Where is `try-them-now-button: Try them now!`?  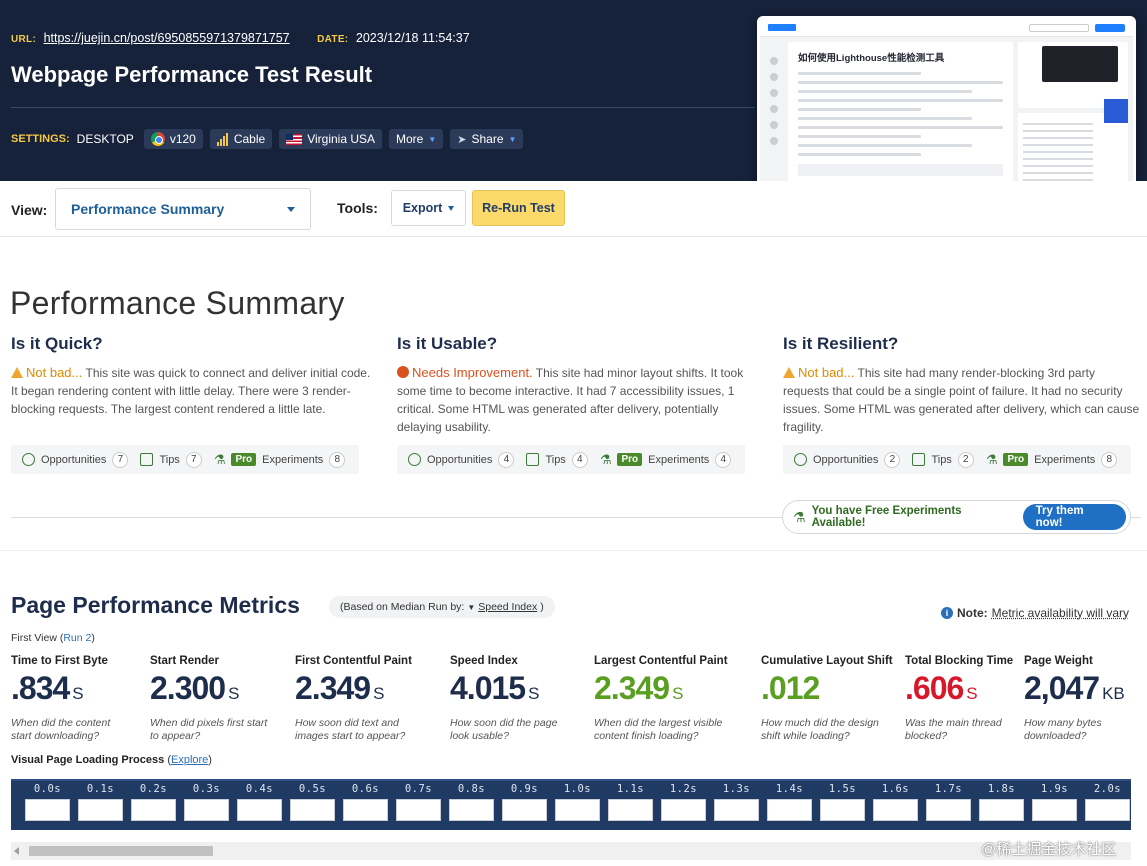
try-them-now-button: Try them now! is located at coordinates (1074, 517).